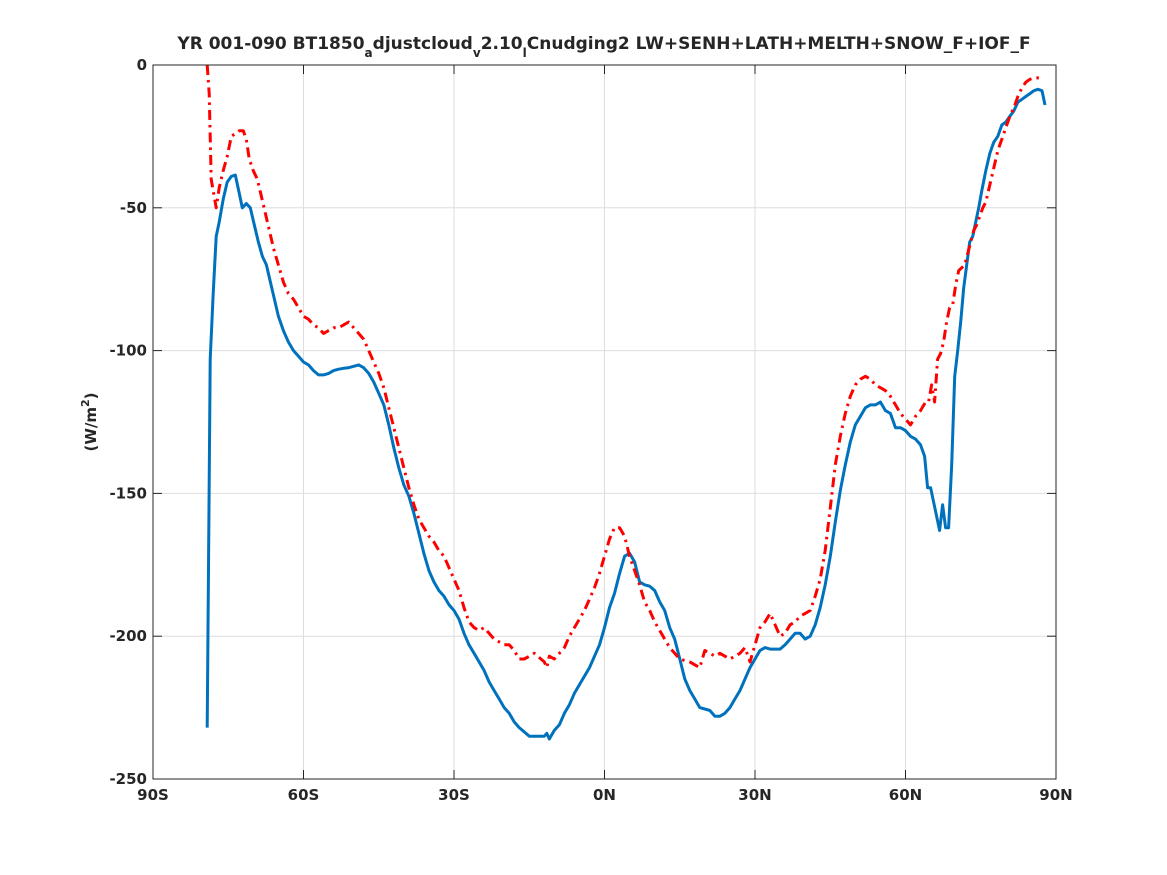 The height and width of the screenshot is (875, 1167). Describe the element at coordinates (754, 795) in the screenshot. I see `x-tick-label: 30N` at that location.